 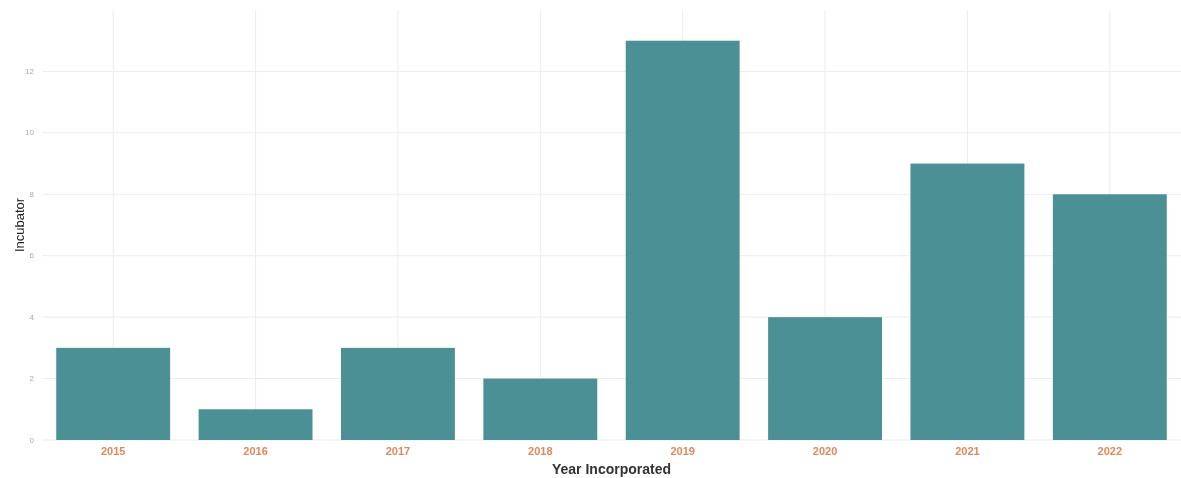 I want to click on x-tick-label: 2015, so click(x=113, y=451).